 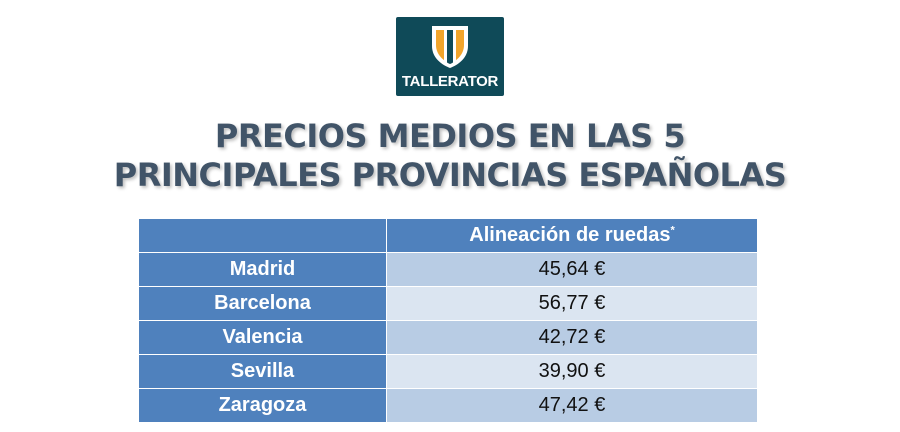 I want to click on table-row: Sevilla 39,90 €, so click(x=448, y=371).